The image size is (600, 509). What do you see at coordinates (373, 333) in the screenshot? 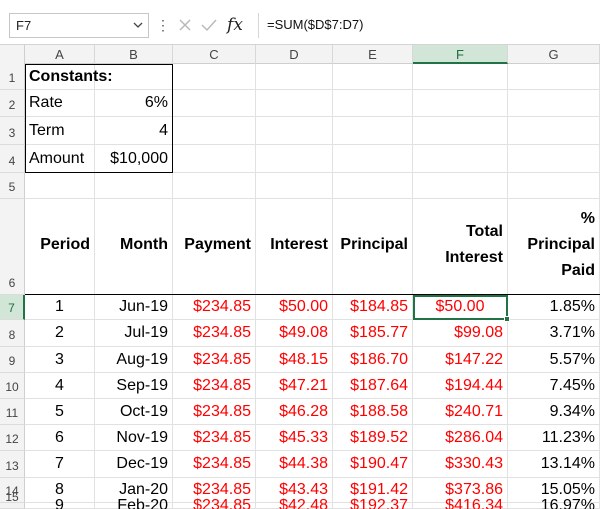
I see `cell-e8: $185.77` at bounding box center [373, 333].